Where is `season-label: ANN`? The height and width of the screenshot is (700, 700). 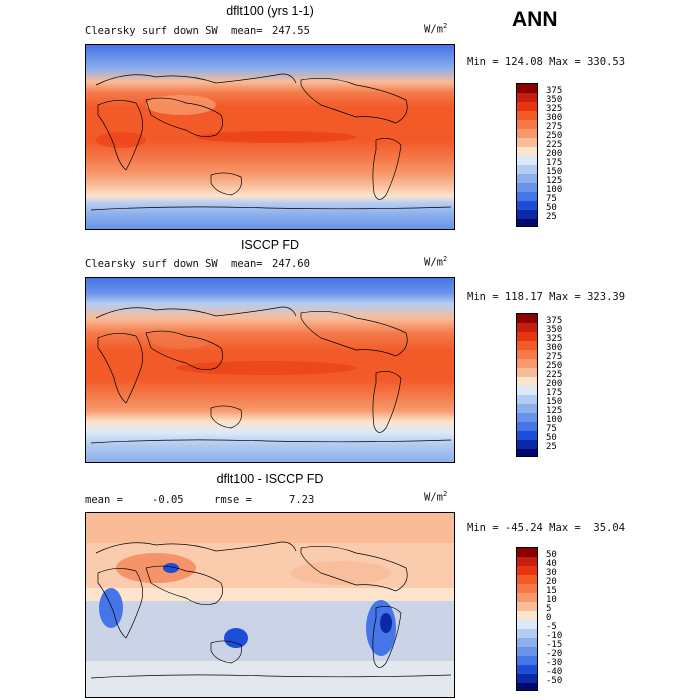 season-label: ANN is located at coordinates (535, 19).